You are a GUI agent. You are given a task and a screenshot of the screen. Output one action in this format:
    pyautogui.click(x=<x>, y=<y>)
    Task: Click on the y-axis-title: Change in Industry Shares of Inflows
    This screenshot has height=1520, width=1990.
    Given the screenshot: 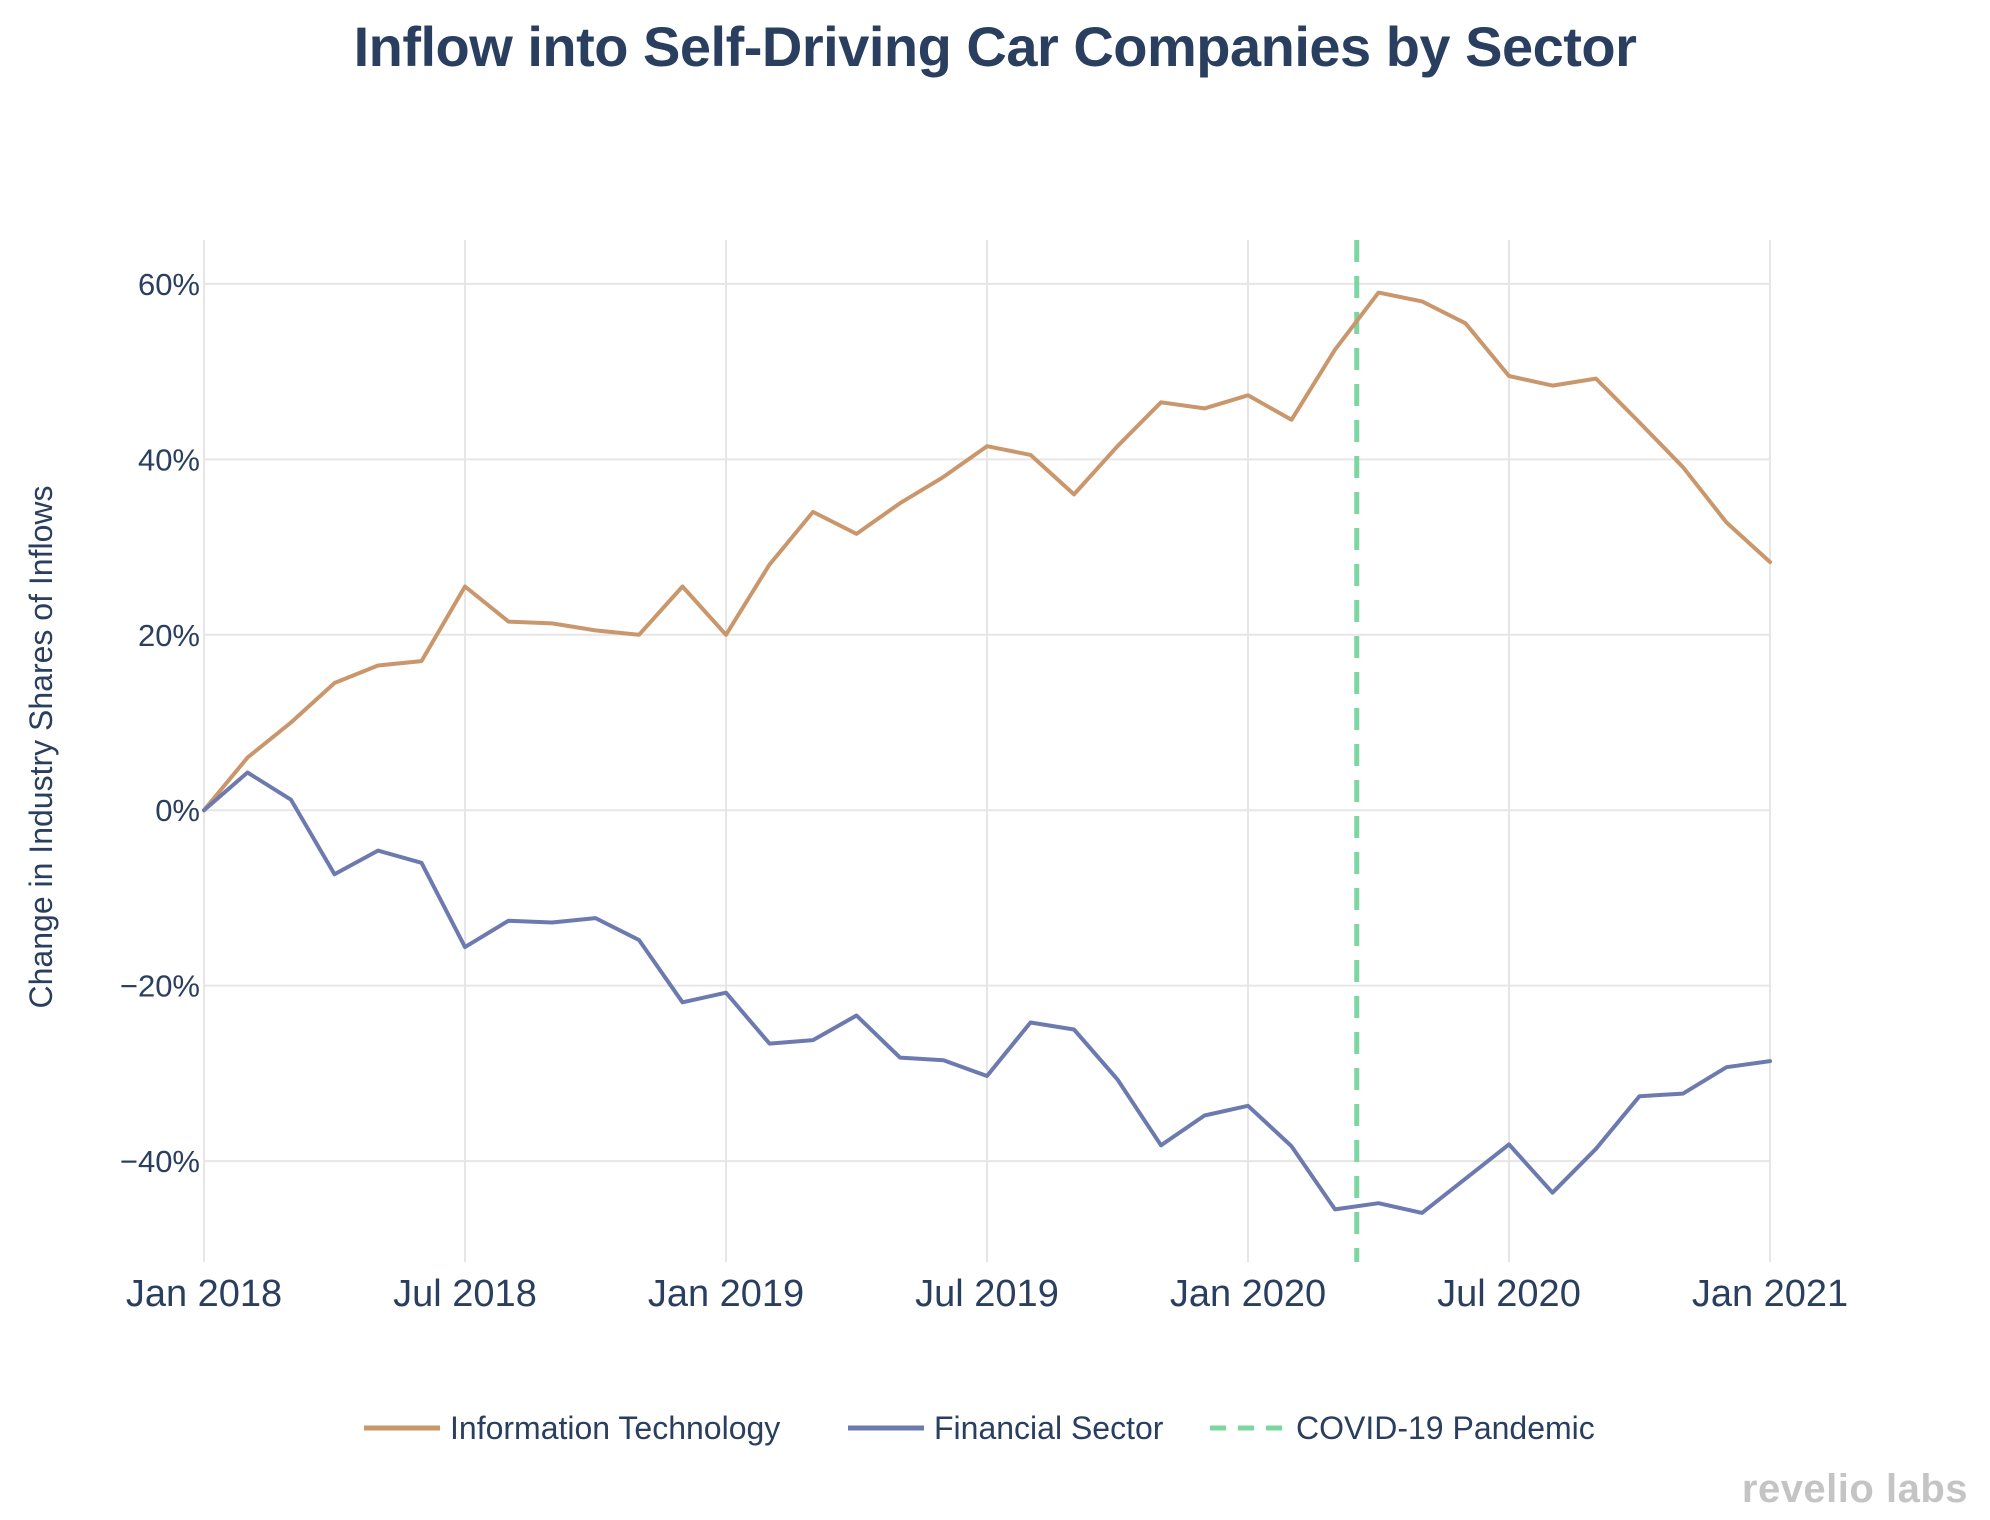 What is the action you would take?
    pyautogui.click(x=41, y=747)
    